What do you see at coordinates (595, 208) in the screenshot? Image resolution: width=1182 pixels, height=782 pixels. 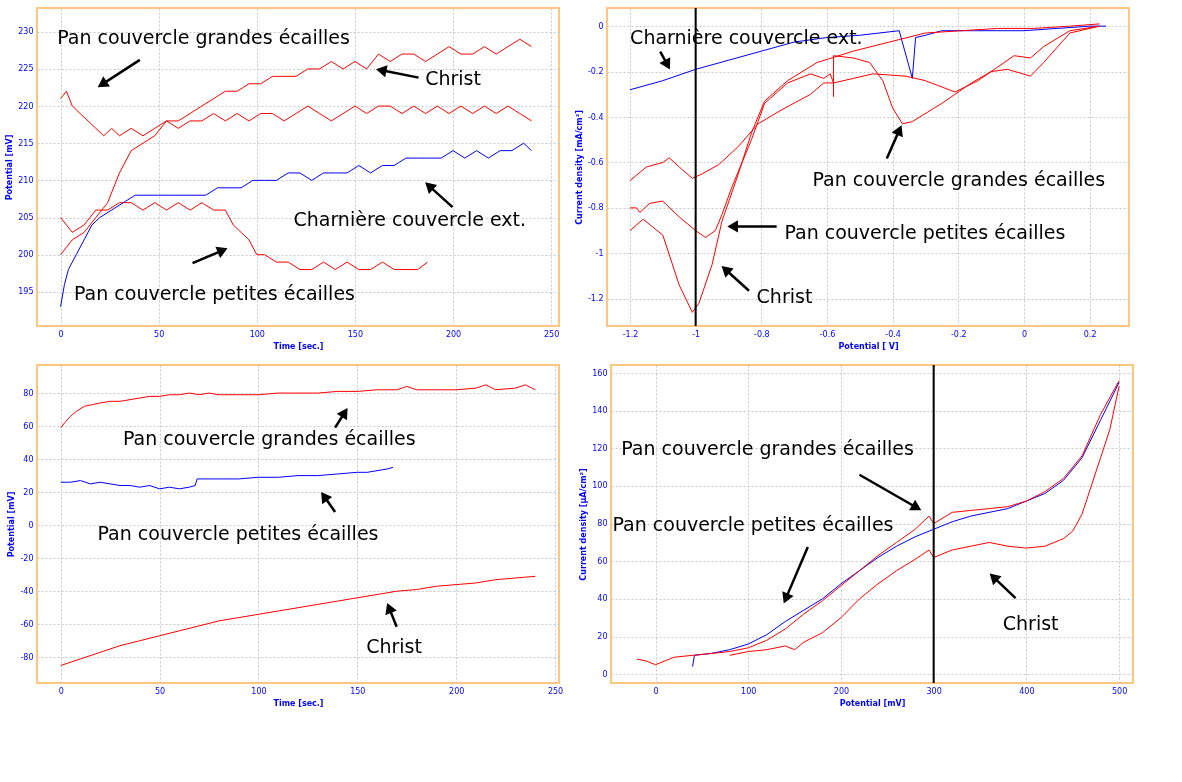 I see `y-tick-label: -0.8` at bounding box center [595, 208].